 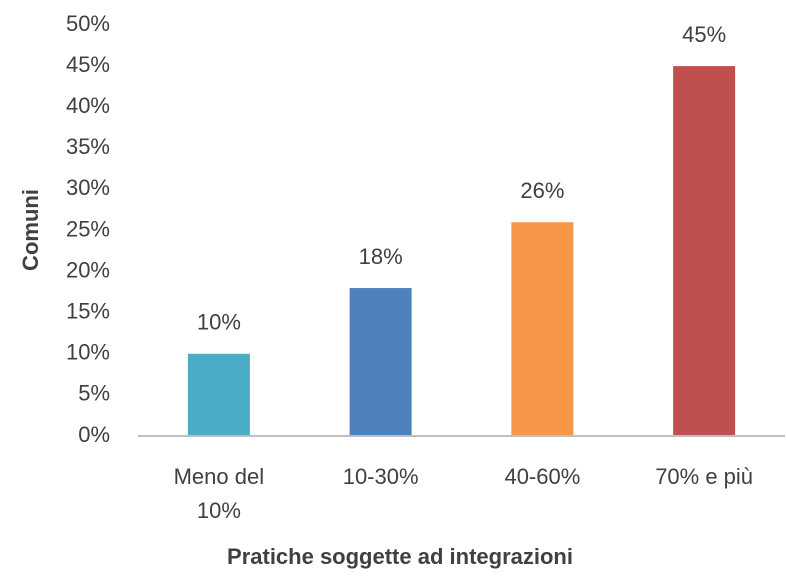 I want to click on y-tick-label: 50%, so click(x=88, y=23).